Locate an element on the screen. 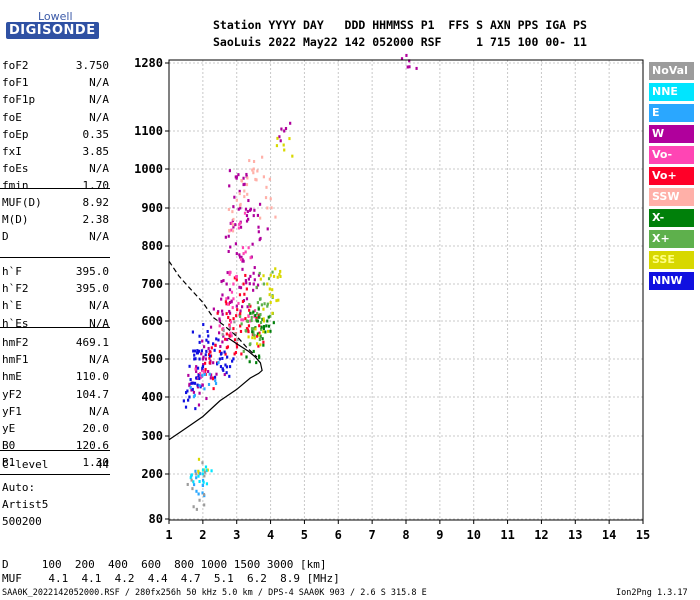  param-value: 110.0 is located at coordinates (92, 377).